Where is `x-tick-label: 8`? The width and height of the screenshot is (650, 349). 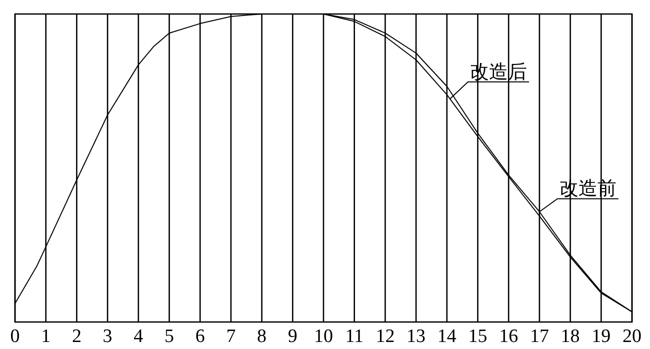 x-tick-label: 8 is located at coordinates (262, 336).